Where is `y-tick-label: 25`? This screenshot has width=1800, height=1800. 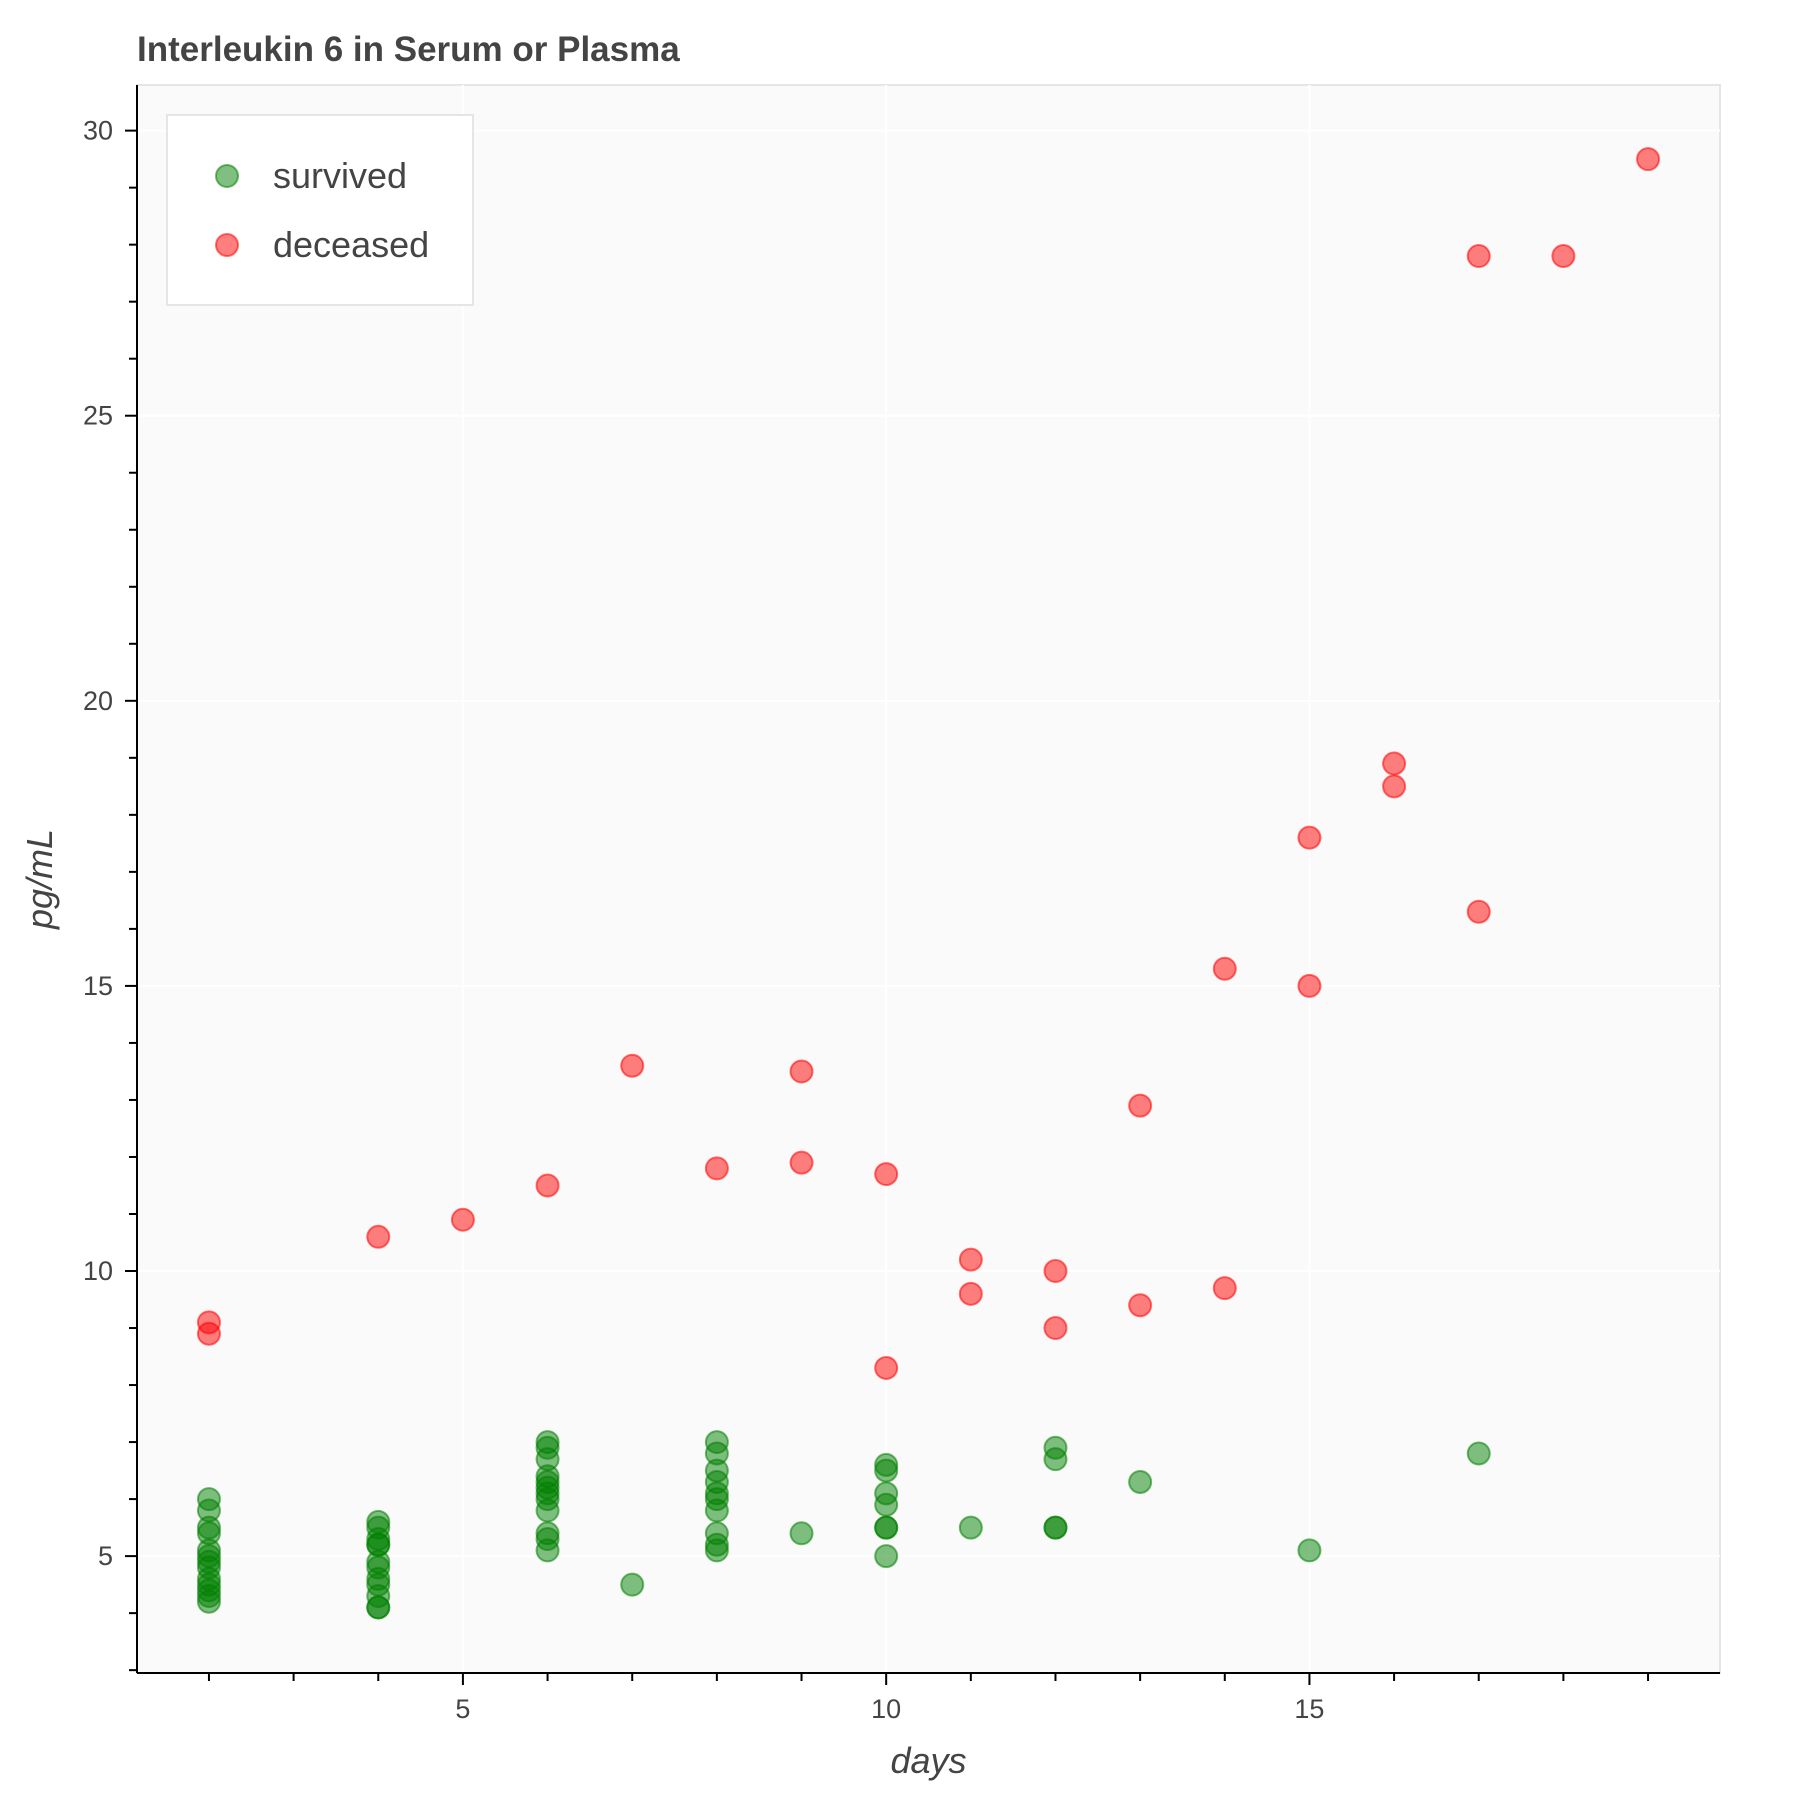
y-tick-label: 25 is located at coordinates (98, 416).